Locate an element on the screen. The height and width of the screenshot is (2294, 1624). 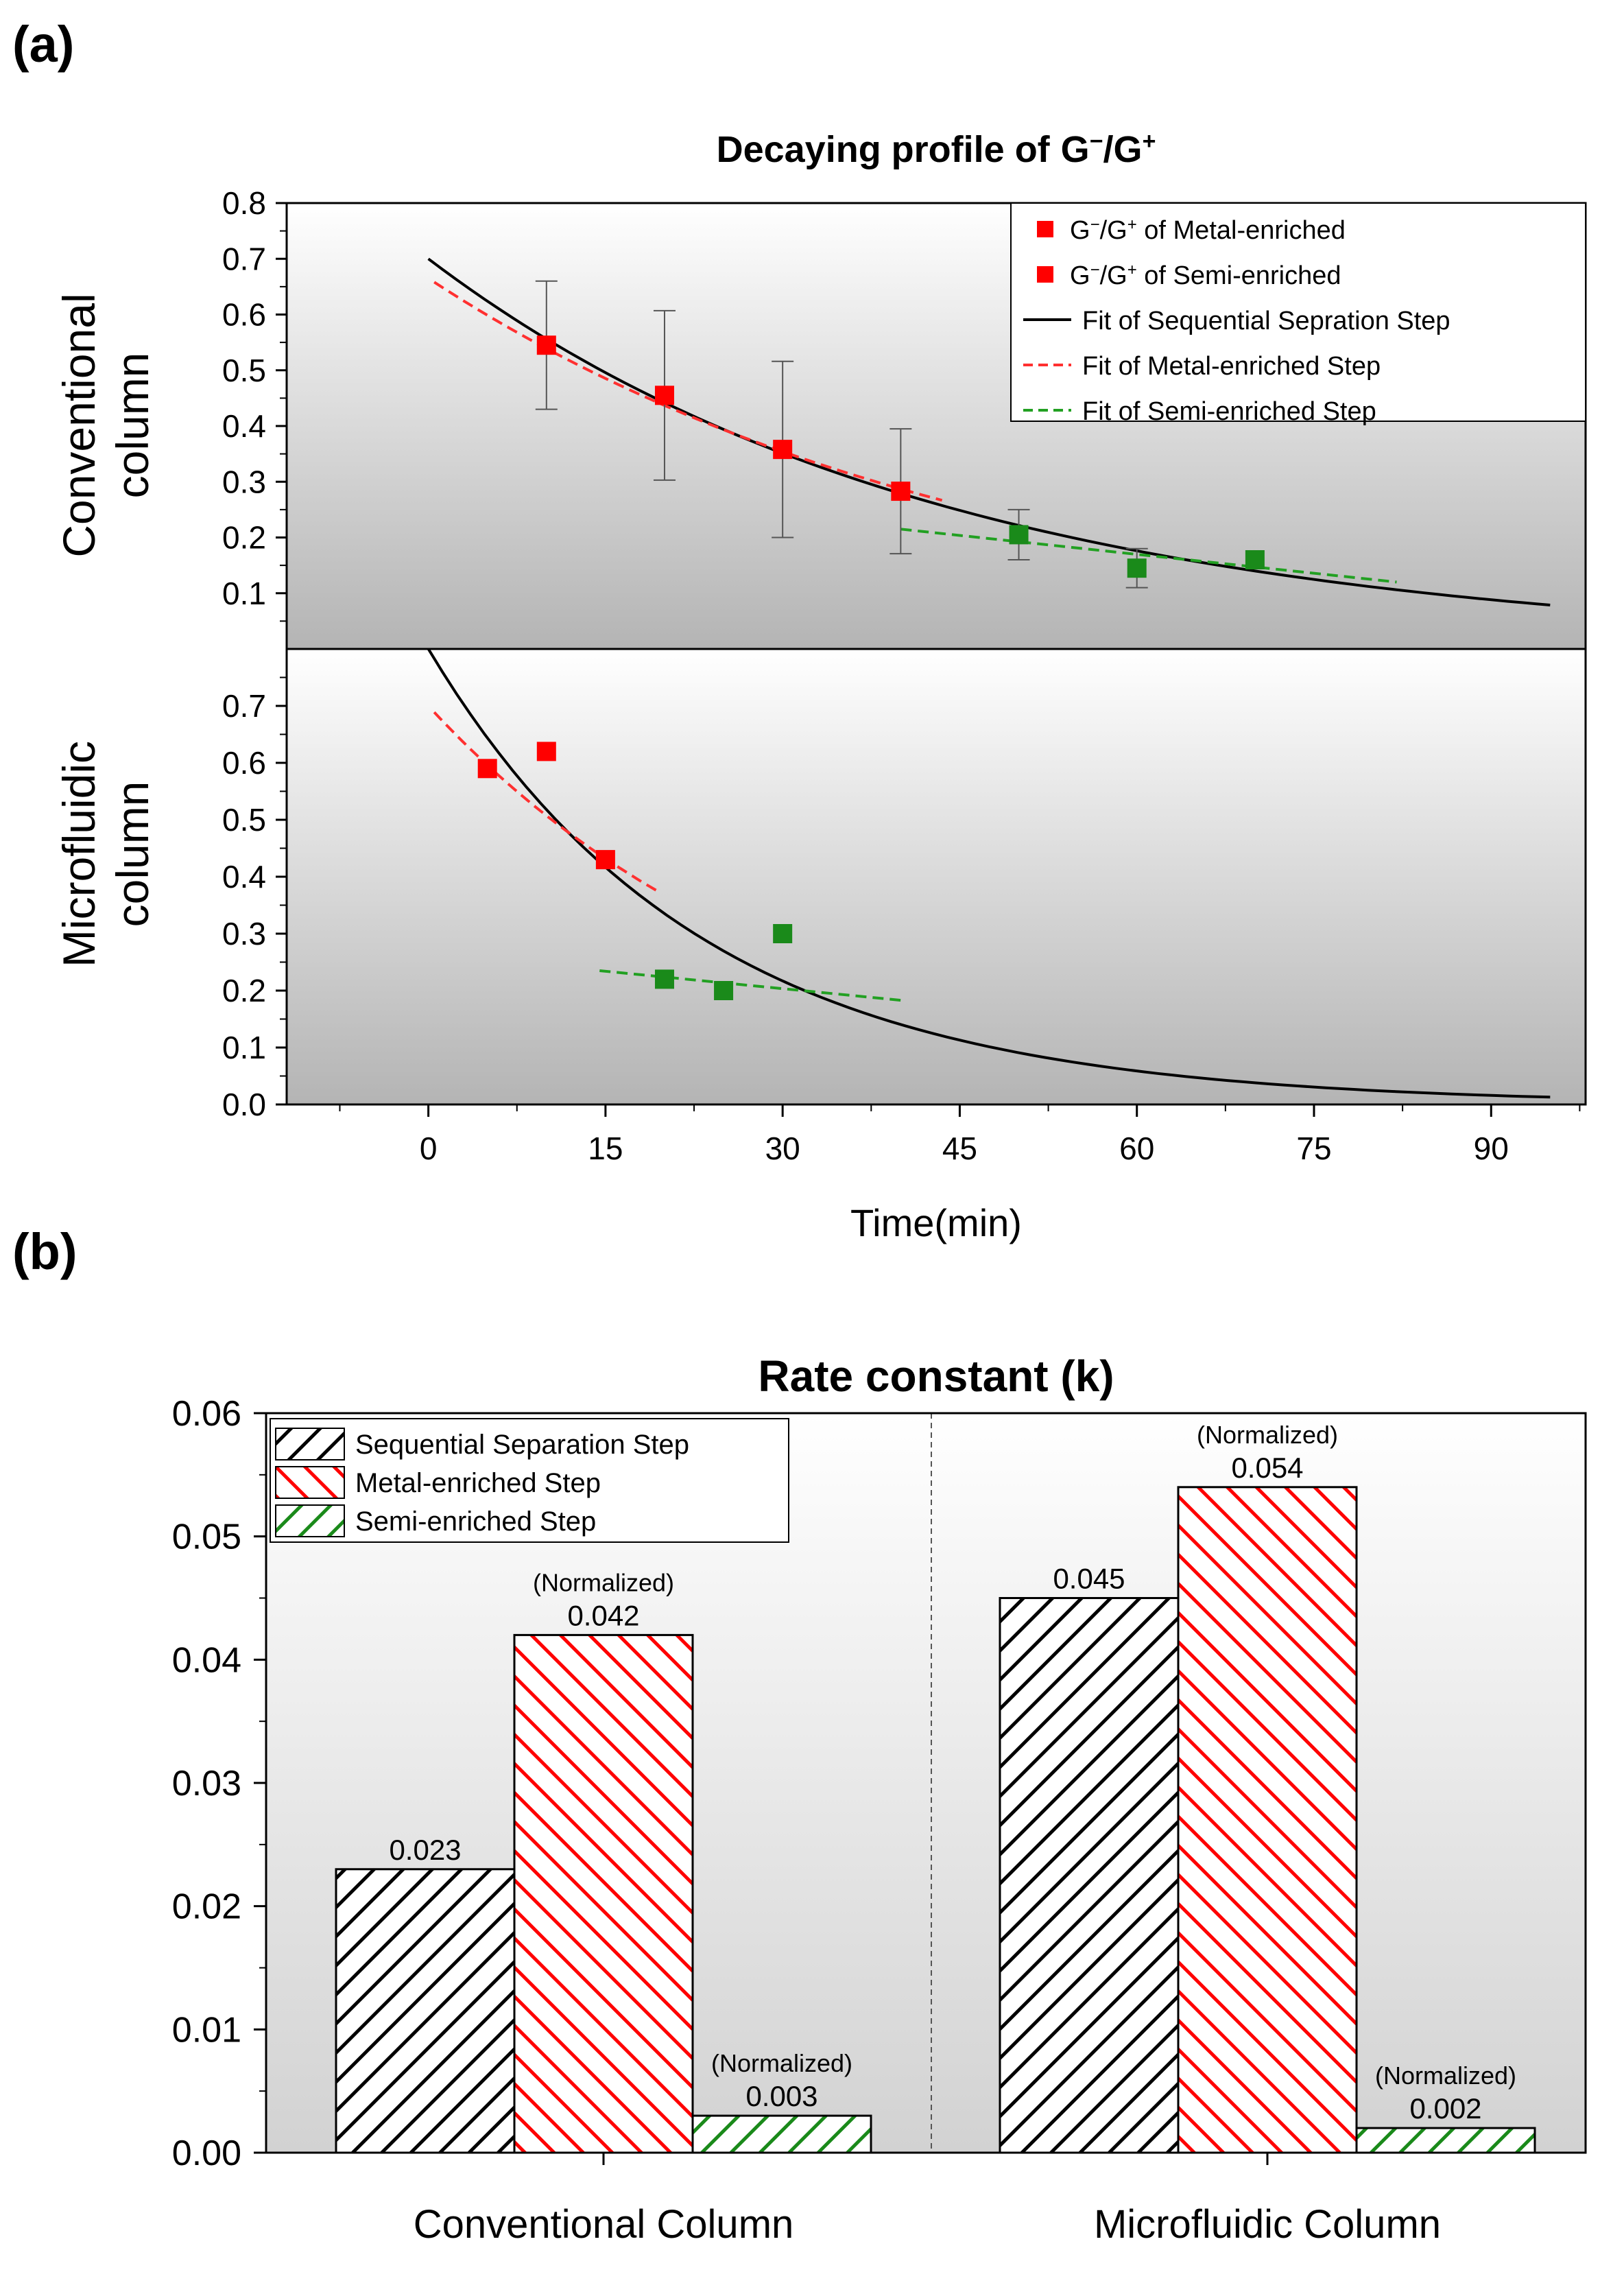
microfluidic-y-tick-label: 0.5 is located at coordinates (244, 820).